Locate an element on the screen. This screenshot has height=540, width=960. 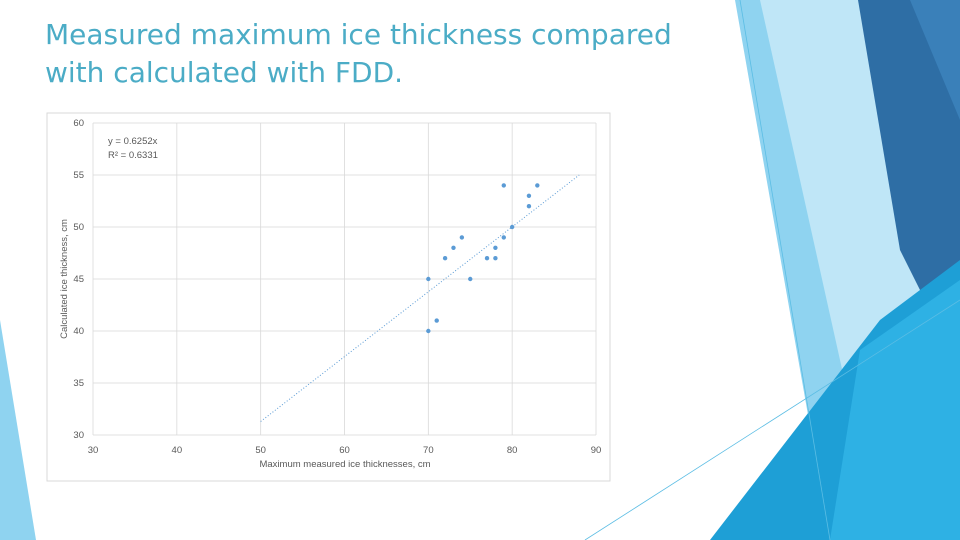
x-tick-label: 50 is located at coordinates (260, 450).